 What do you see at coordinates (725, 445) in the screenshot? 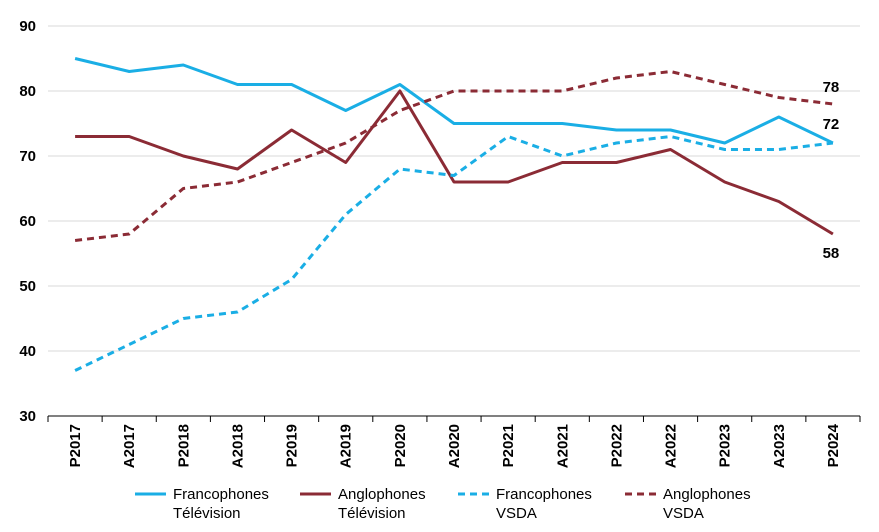
I see `x-tick-label: P2023` at bounding box center [725, 445].